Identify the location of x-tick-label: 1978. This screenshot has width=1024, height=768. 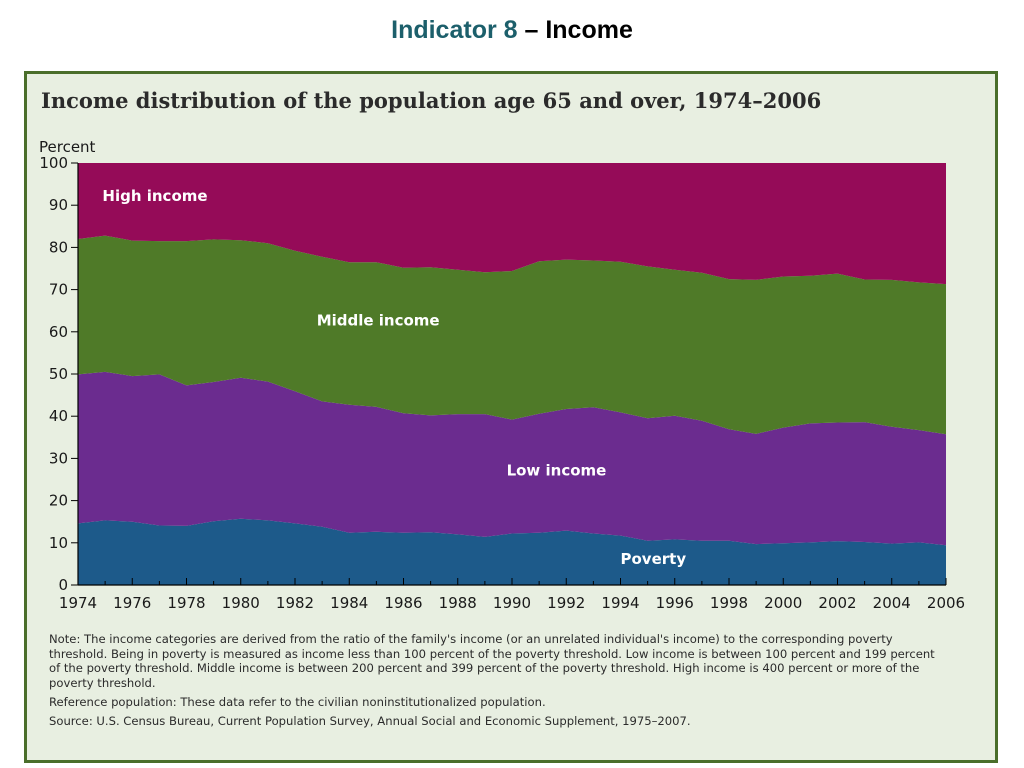
(186, 603).